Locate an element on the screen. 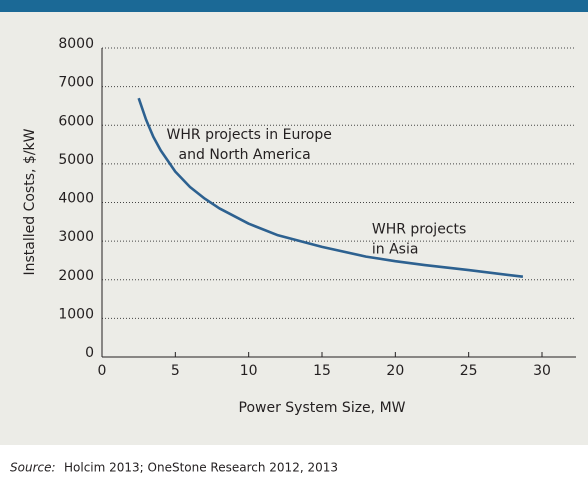  x-tick-label: 0 is located at coordinates (102, 371).